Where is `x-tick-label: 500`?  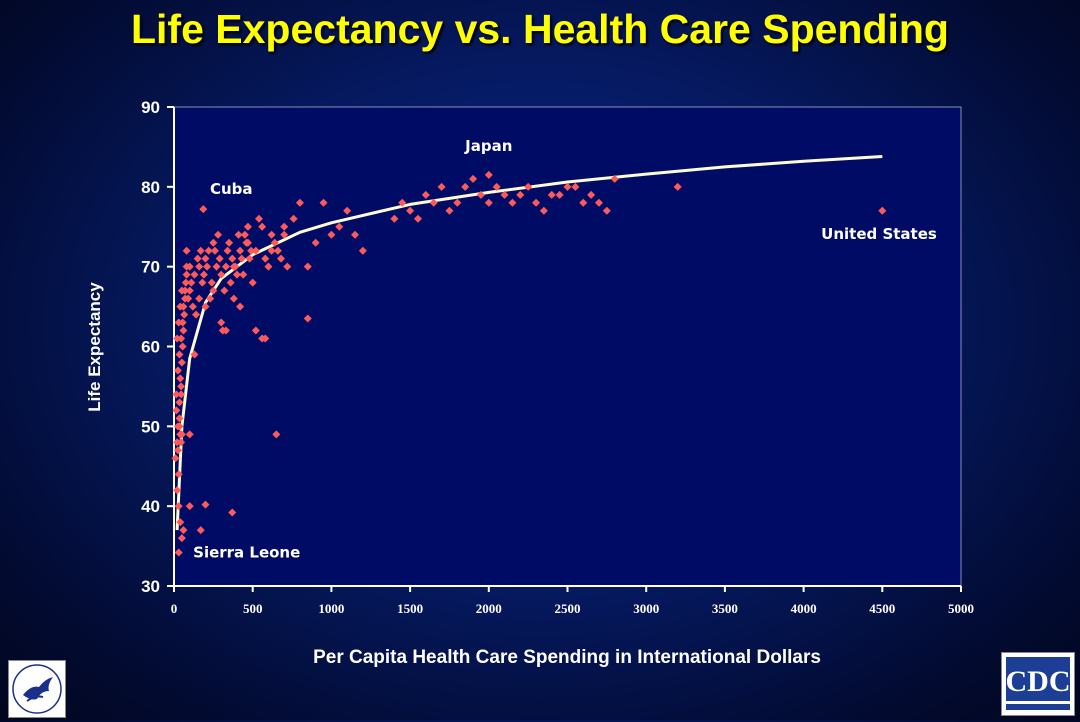
x-tick-label: 500 is located at coordinates (253, 608).